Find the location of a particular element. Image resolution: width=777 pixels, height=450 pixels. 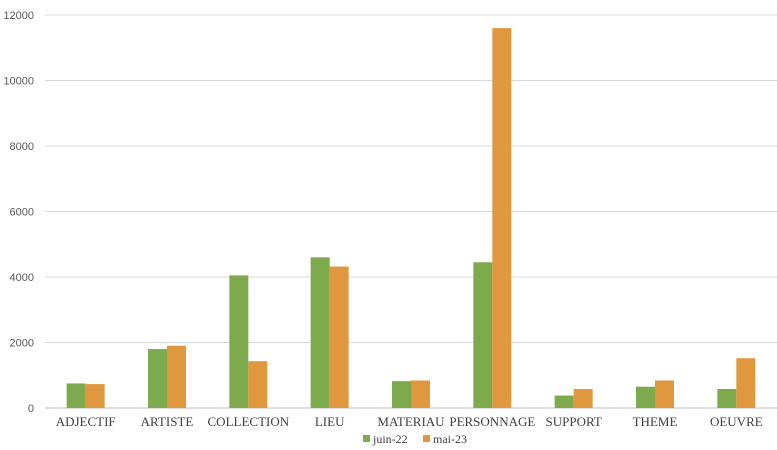

x-tick-label: OEUVRE is located at coordinates (736, 421).